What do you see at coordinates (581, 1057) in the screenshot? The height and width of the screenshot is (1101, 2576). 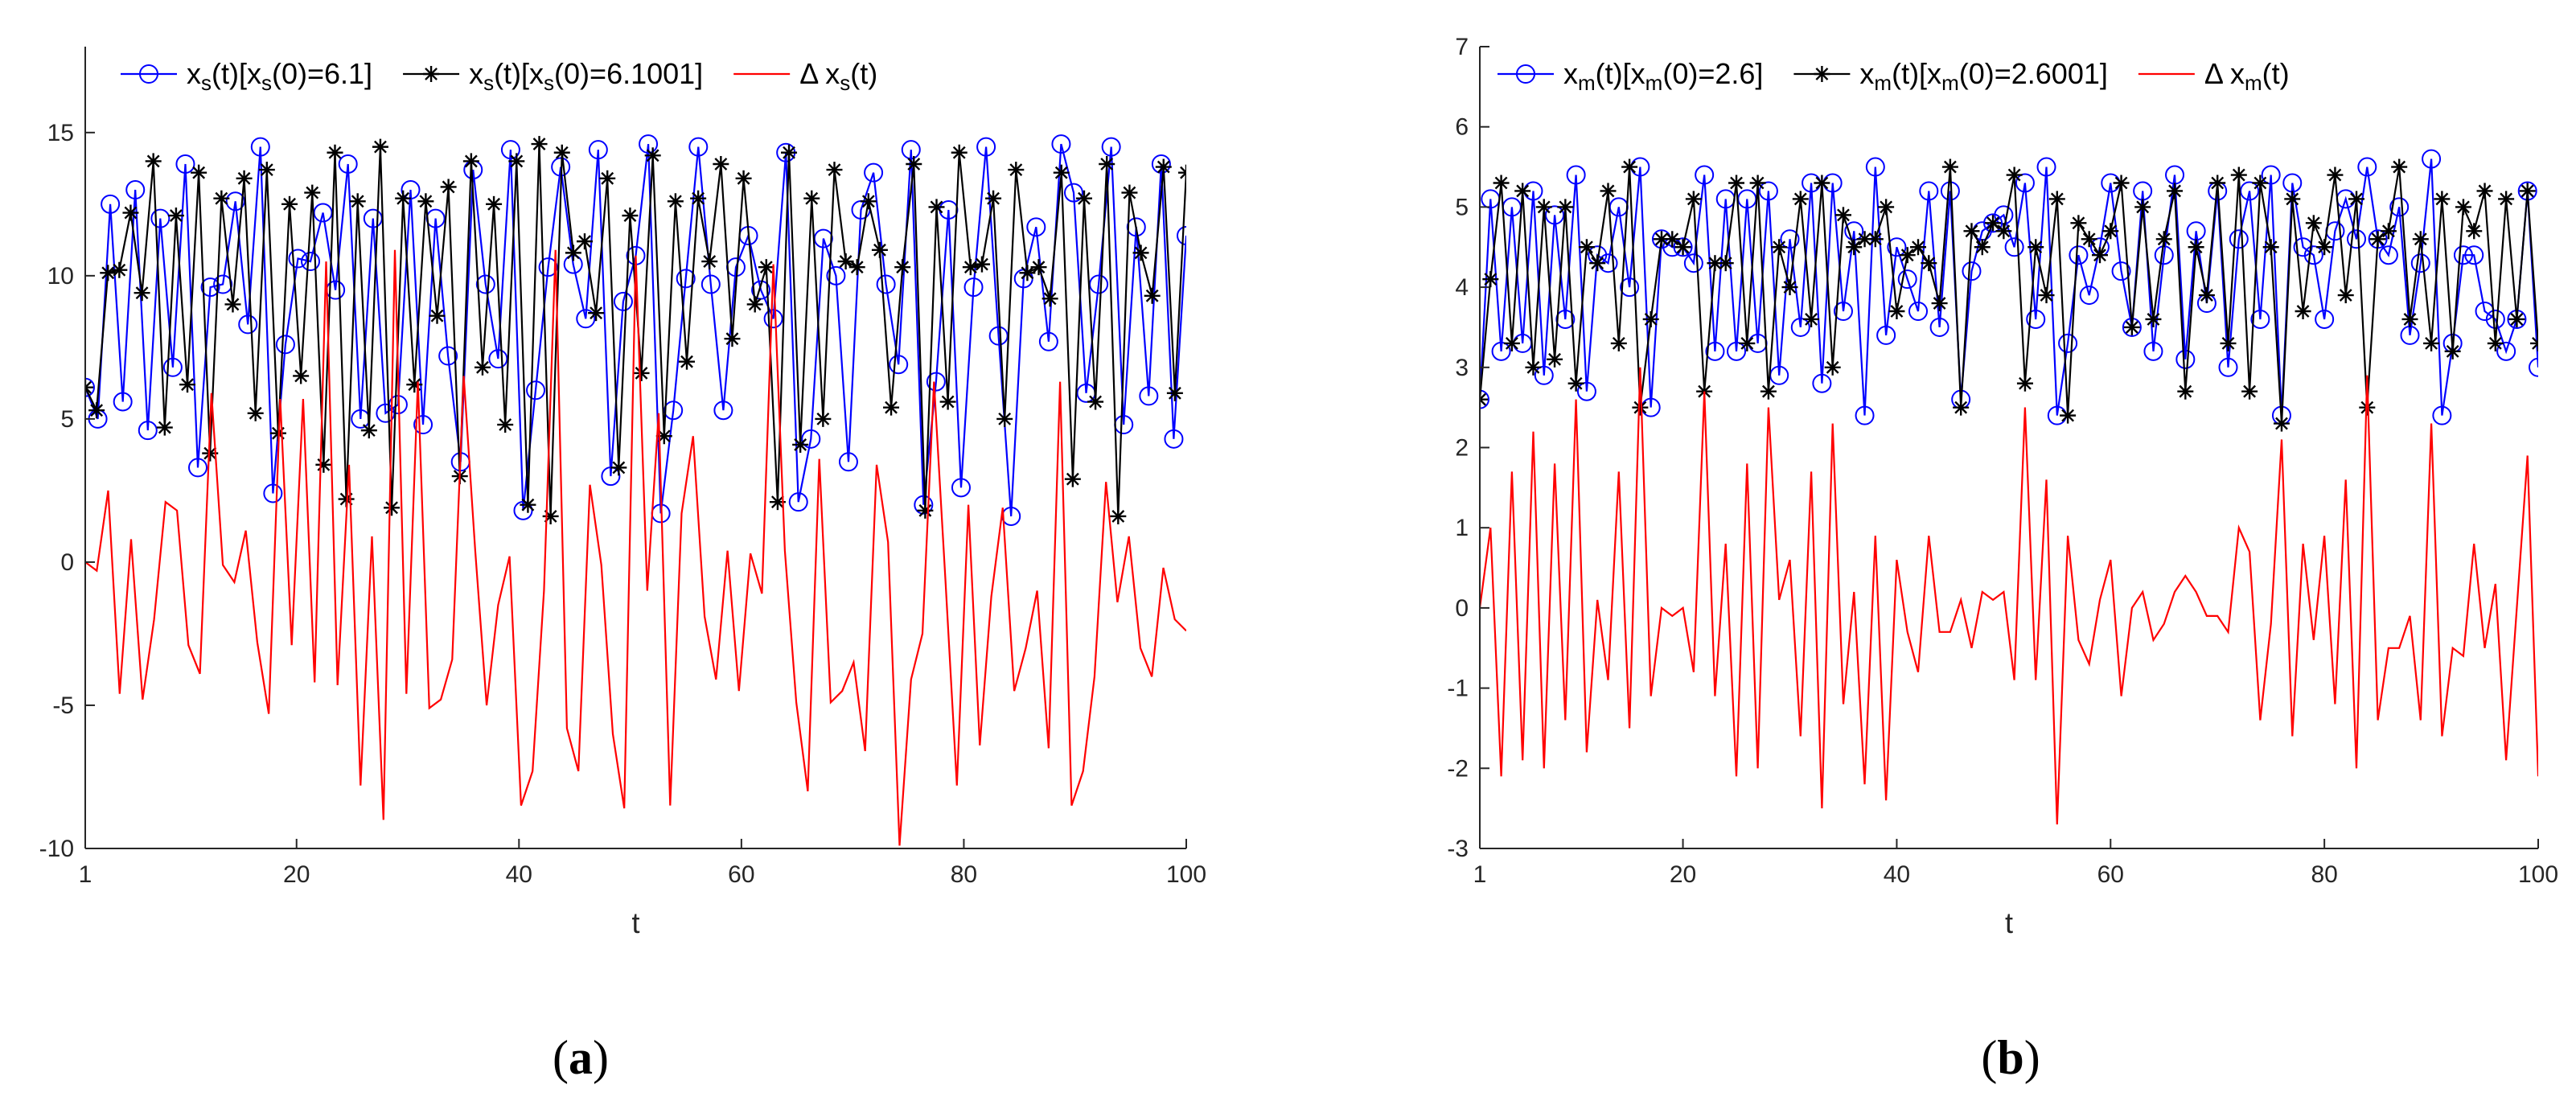 I see `panel-label: (a)` at bounding box center [581, 1057].